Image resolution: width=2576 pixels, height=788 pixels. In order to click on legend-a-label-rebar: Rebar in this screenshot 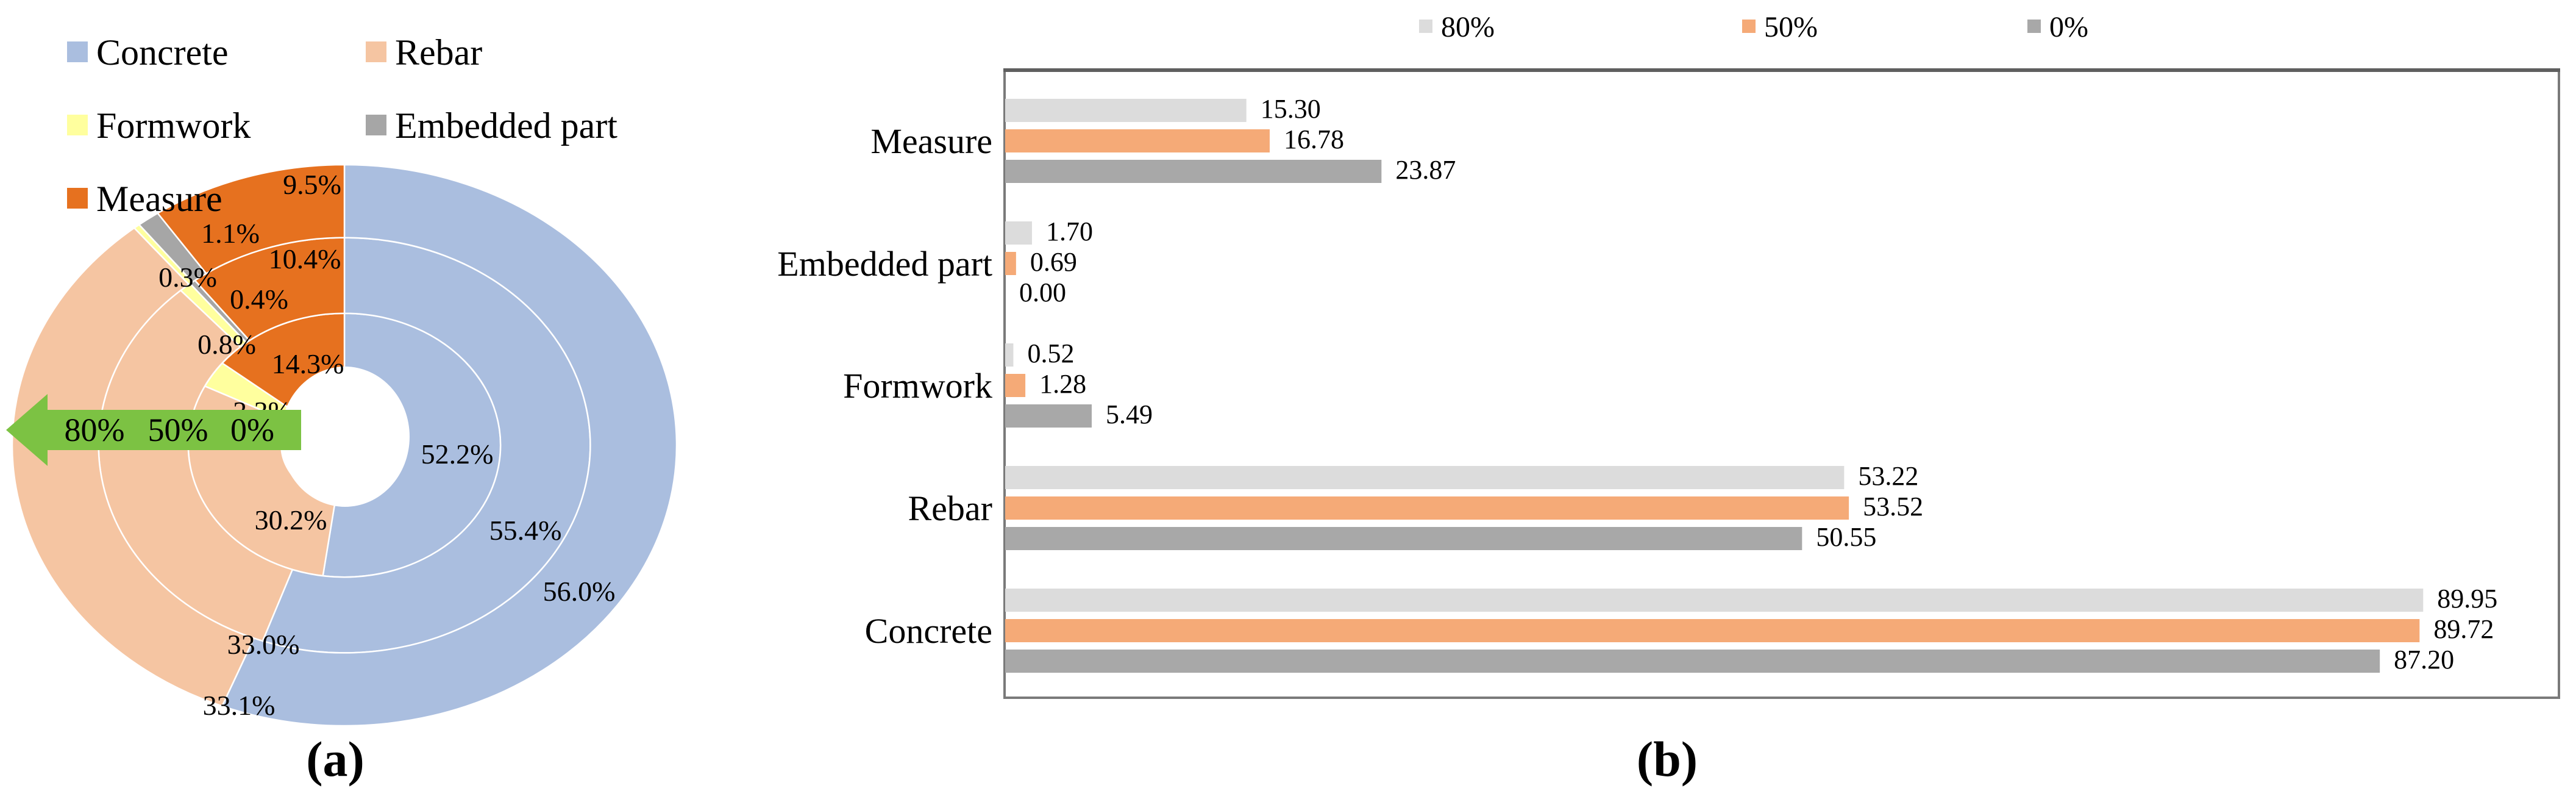, I will do `click(438, 52)`.